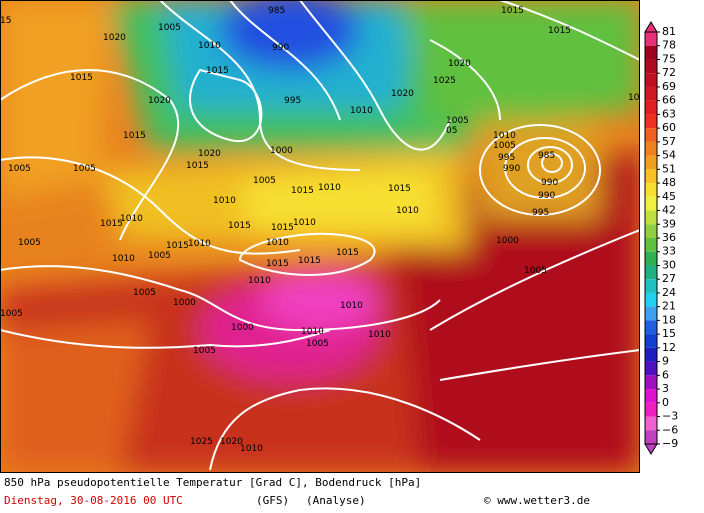 Image resolution: width=704 pixels, height=513 pixels. I want to click on colorbar-label: 48, so click(669, 182).